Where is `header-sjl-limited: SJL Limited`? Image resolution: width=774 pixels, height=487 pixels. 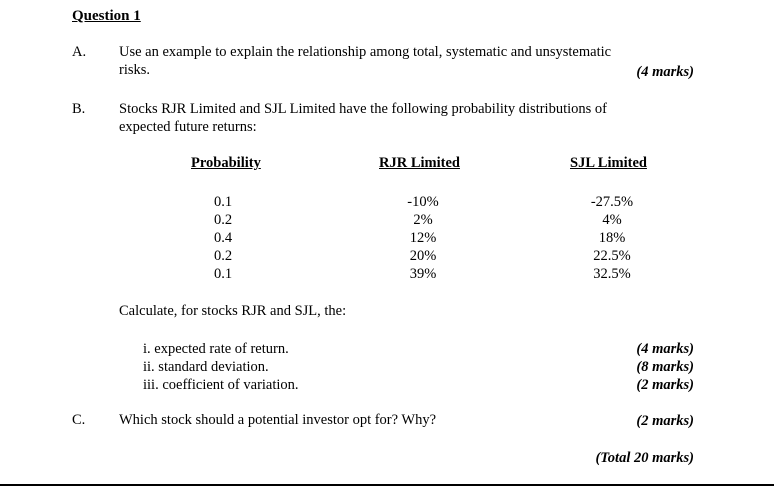
header-sjl-limited: SJL Limited is located at coordinates (608, 163).